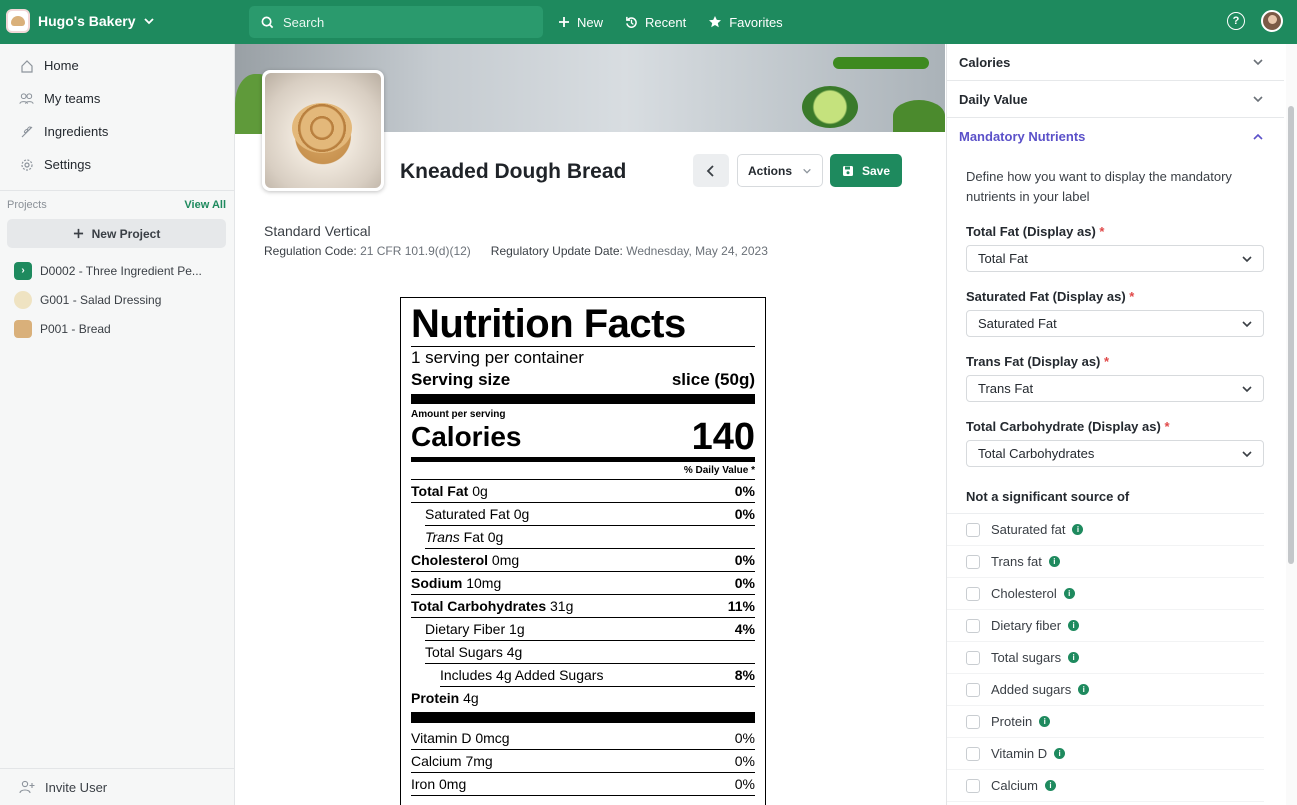 Image resolution: width=1297 pixels, height=805 pixels. I want to click on nutrient-name: Includes 4g Added Sugars, so click(522, 675).